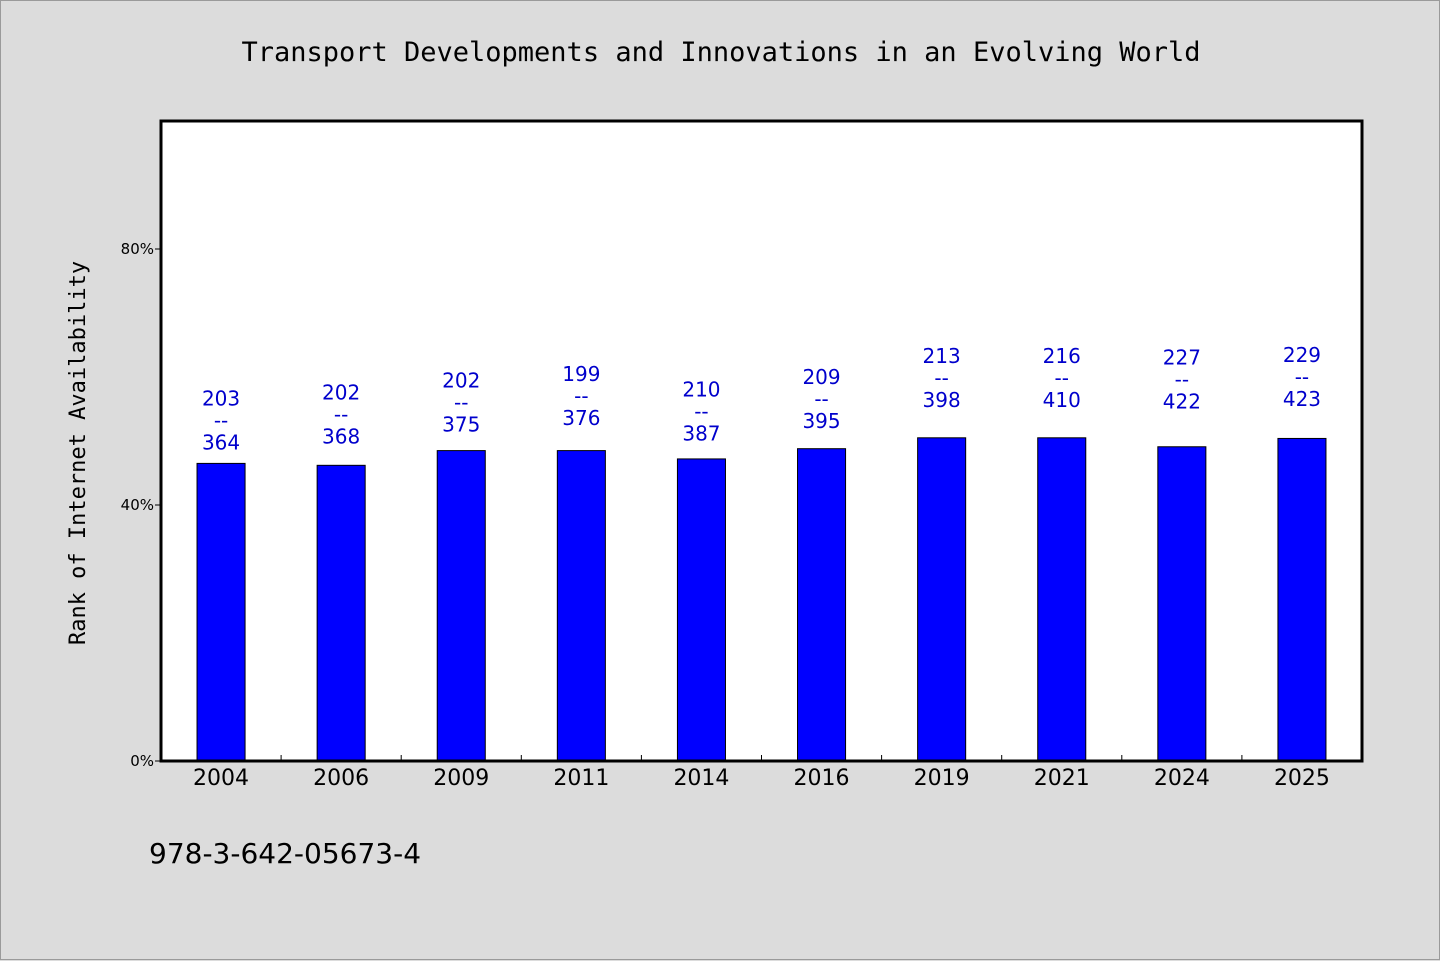 The width and height of the screenshot is (1440, 961). I want to click on data-label-bottom: 395, so click(821, 421).